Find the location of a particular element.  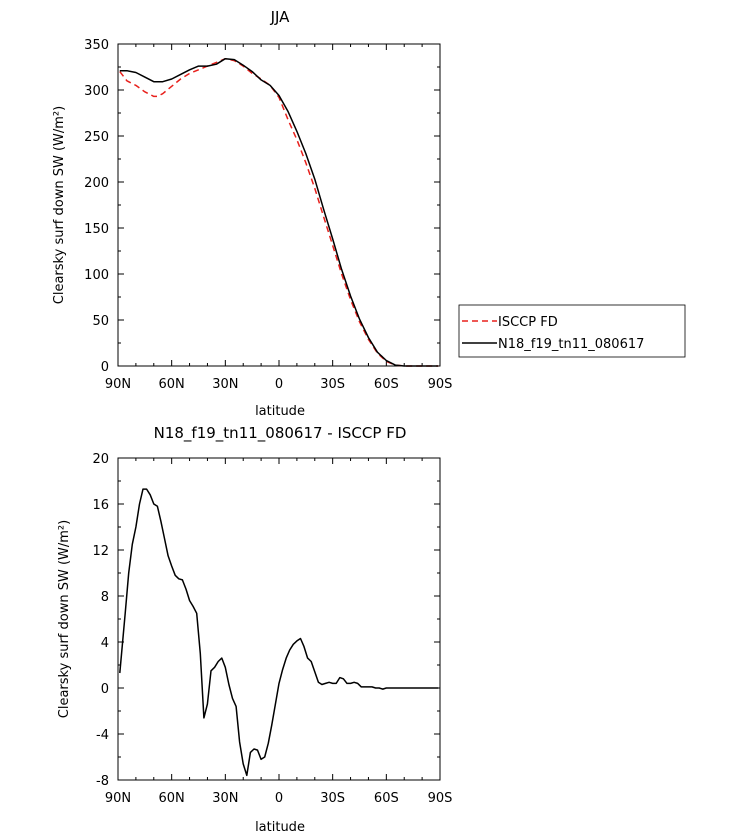

legend: ISCCP FD N18_f19_tn11_080617 is located at coordinates (572, 331).